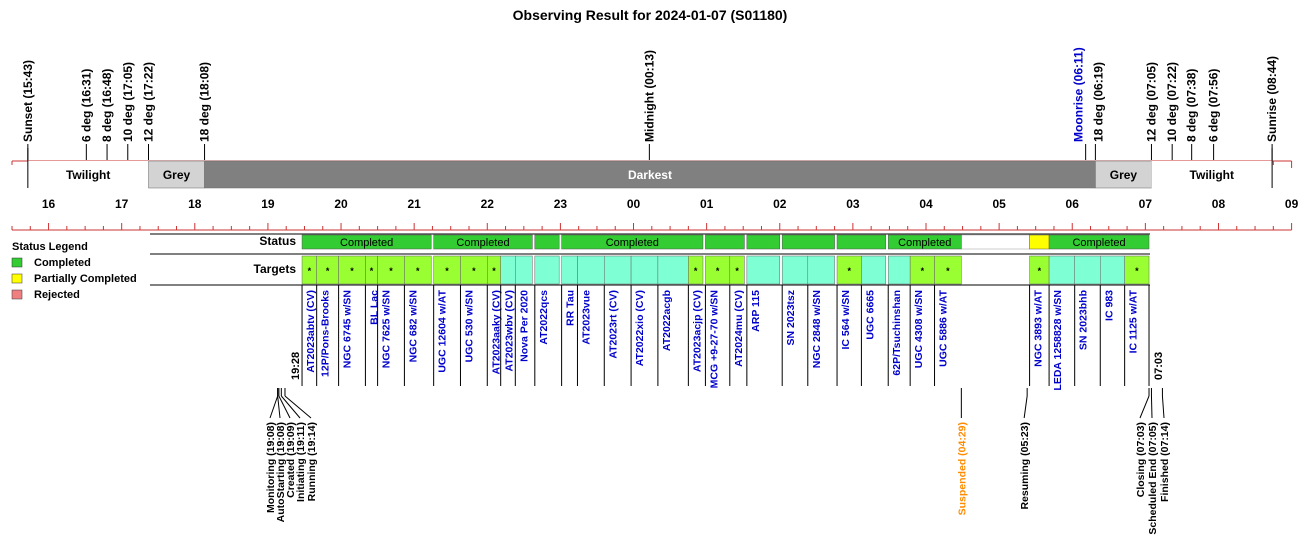 This screenshot has width=1300, height=560. What do you see at coordinates (817, 329) in the screenshot?
I see `target-name: NGC 2848 w/SN` at bounding box center [817, 329].